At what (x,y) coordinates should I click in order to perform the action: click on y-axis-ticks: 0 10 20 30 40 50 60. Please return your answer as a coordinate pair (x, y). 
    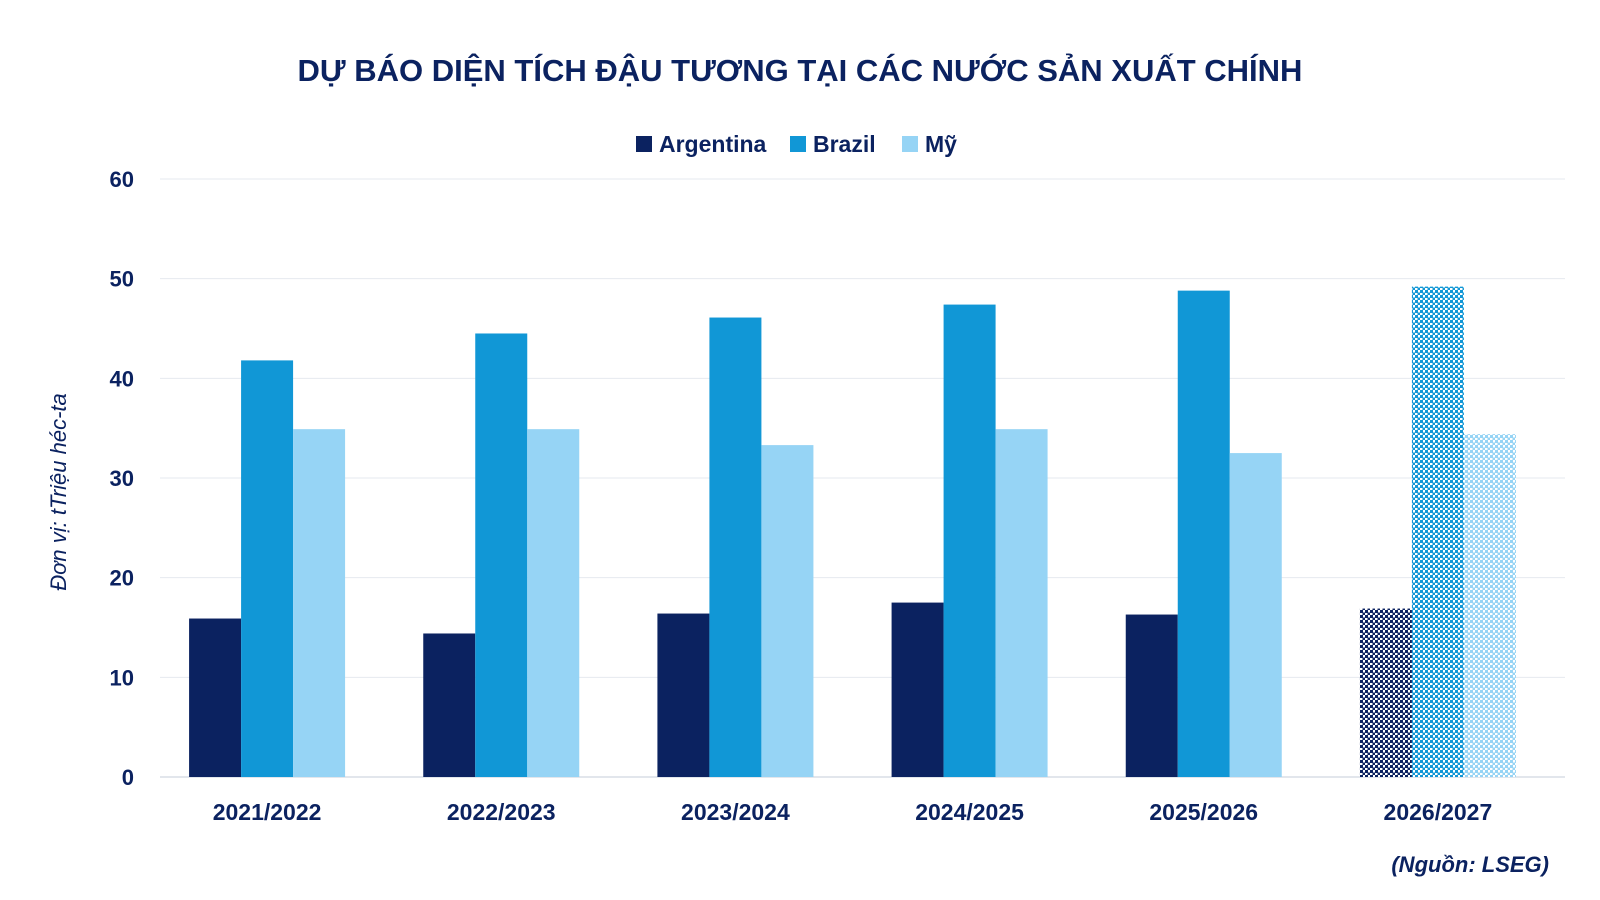
    Looking at the image, I should click on (122, 478).